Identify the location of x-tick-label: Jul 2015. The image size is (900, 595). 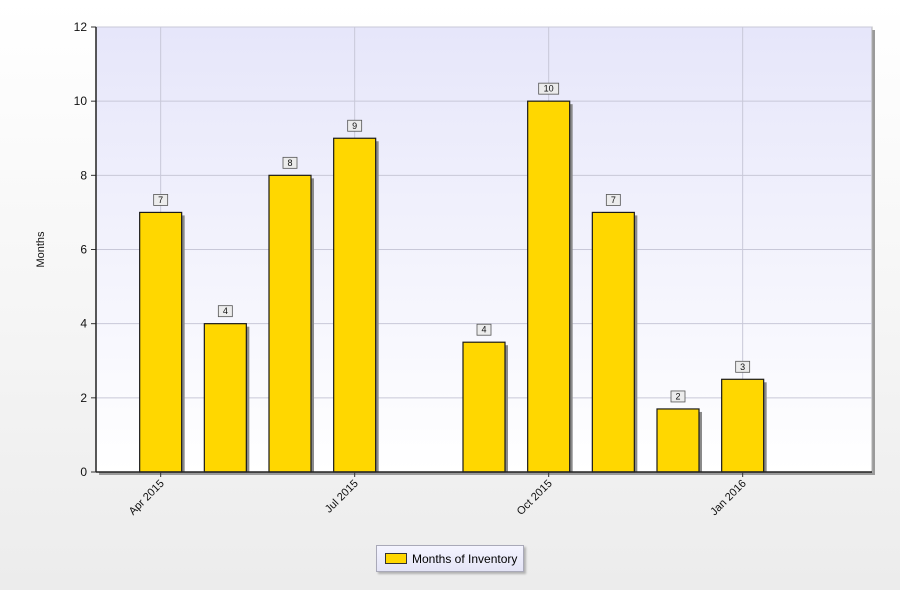
(342, 497).